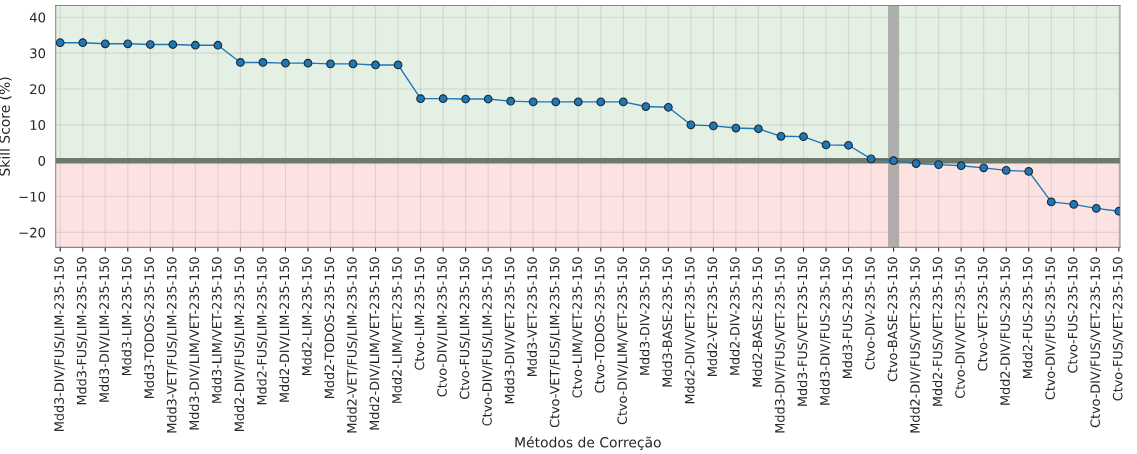  Describe the element at coordinates (306, 316) in the screenshot. I see `x-tick-label: Mdd2-LIM-235-150` at that location.